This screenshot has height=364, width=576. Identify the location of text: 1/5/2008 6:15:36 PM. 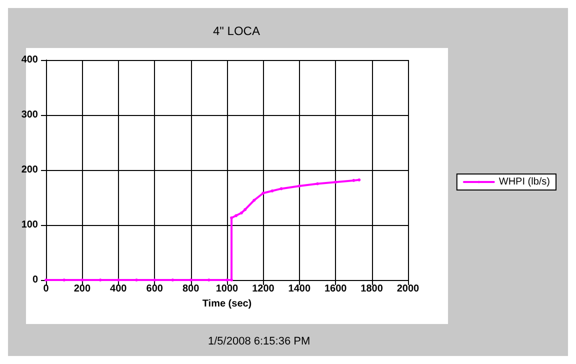
(259, 342).